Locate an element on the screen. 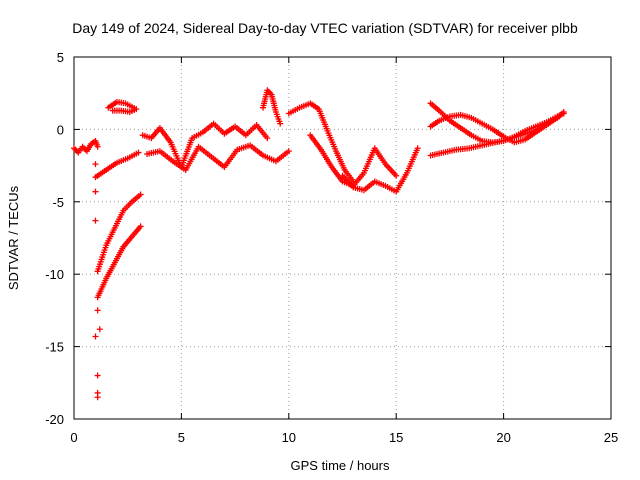 The image size is (640, 480). y-tick-label: -20 is located at coordinates (54, 419).